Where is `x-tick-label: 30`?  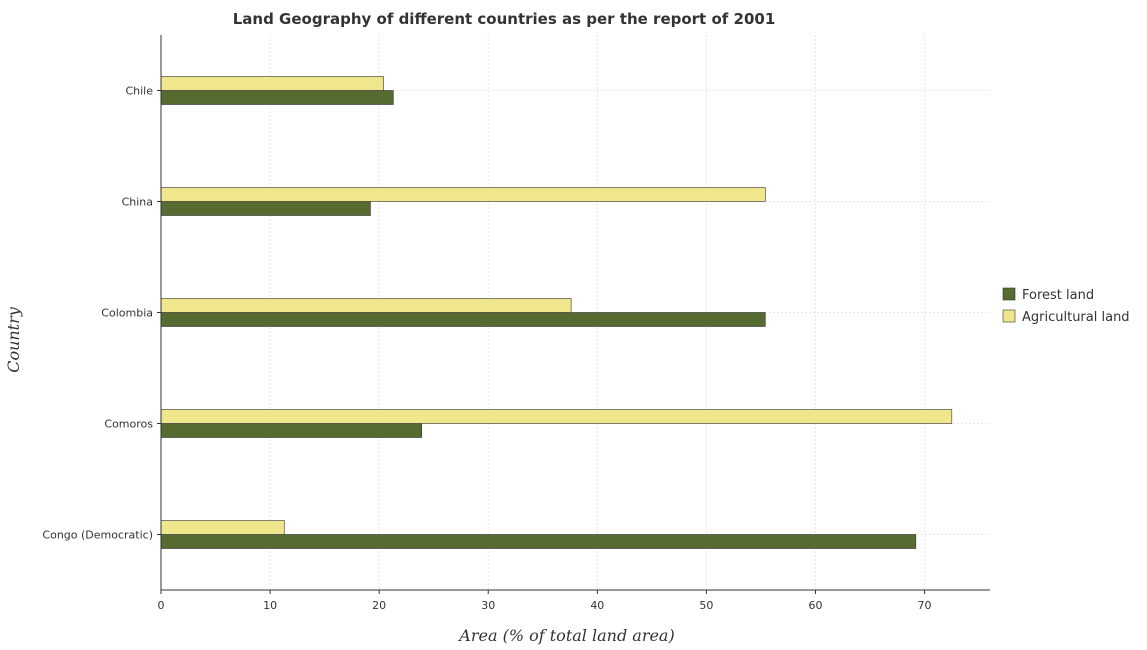 x-tick-label: 30 is located at coordinates (488, 605).